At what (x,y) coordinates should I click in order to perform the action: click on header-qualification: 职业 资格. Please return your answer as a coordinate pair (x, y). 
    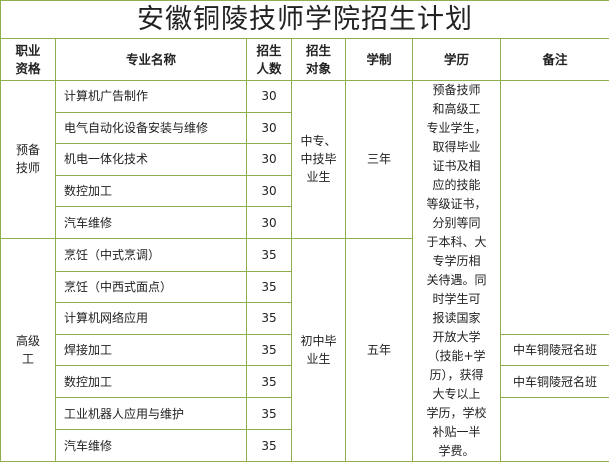
    Looking at the image, I should click on (28, 59).